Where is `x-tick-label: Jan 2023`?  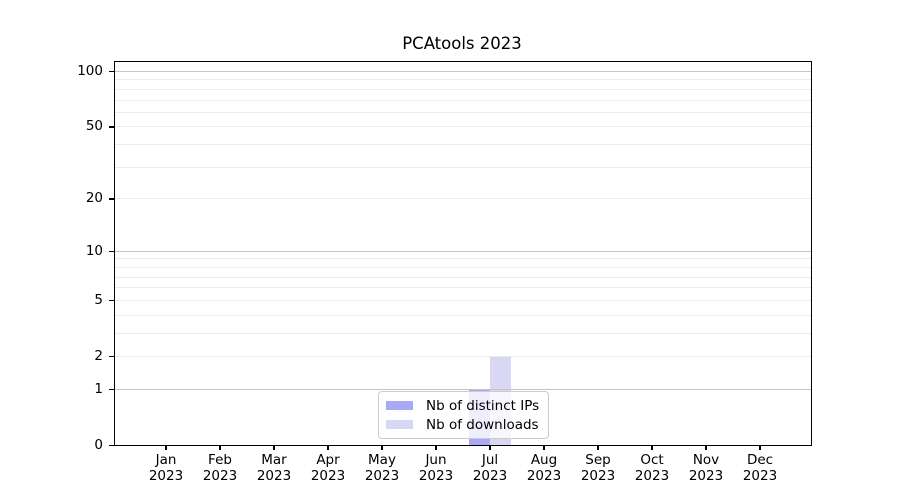 x-tick-label: Jan 2023 is located at coordinates (166, 468).